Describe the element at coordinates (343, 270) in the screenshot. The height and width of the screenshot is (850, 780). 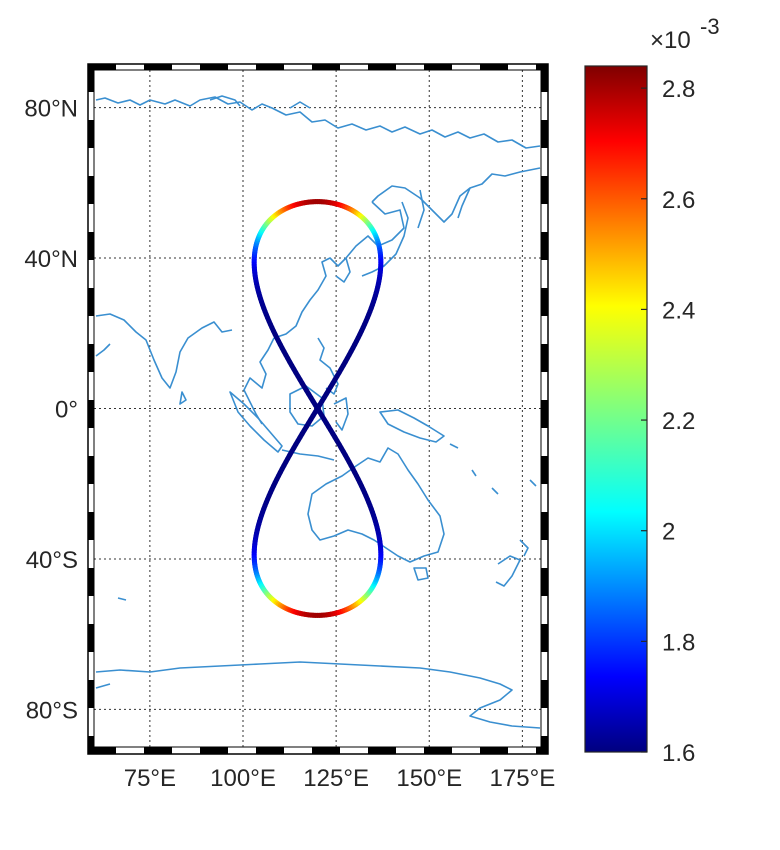
I see `coast-korea` at that location.